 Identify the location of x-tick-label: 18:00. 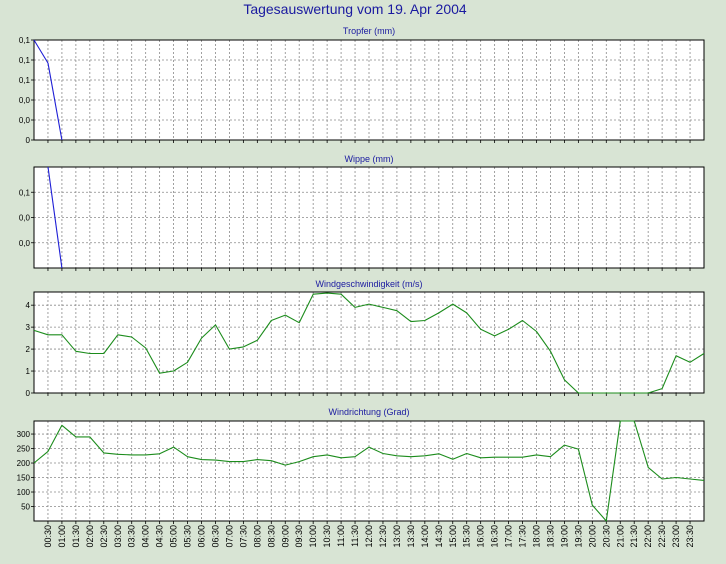
(537, 536).